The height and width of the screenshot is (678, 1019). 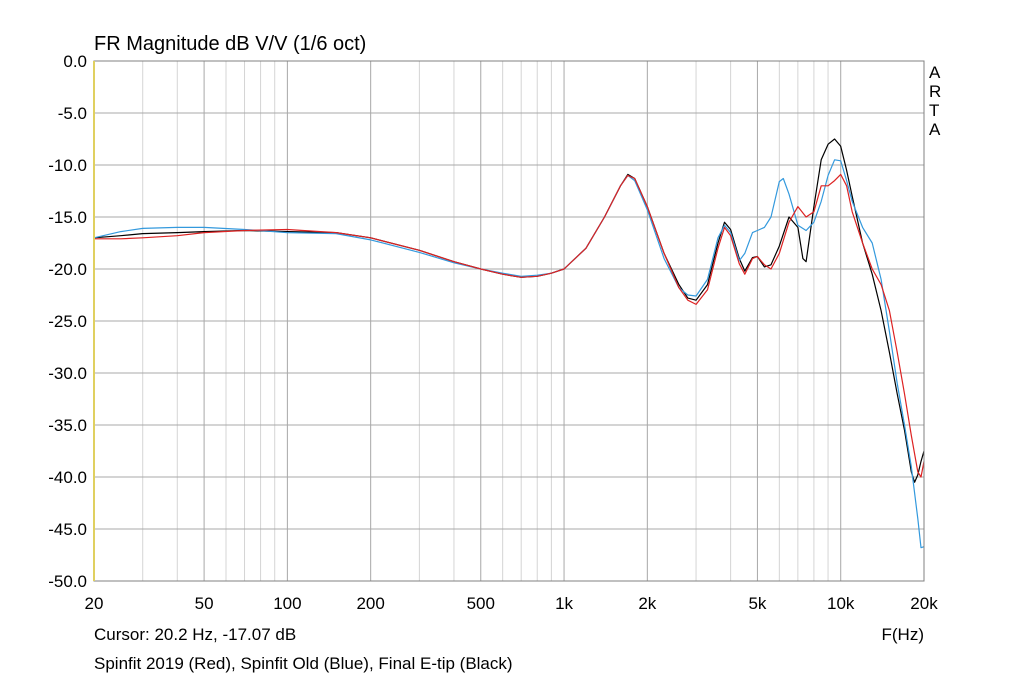 What do you see at coordinates (757, 603) in the screenshot?
I see `x-tick-label: 5k` at bounding box center [757, 603].